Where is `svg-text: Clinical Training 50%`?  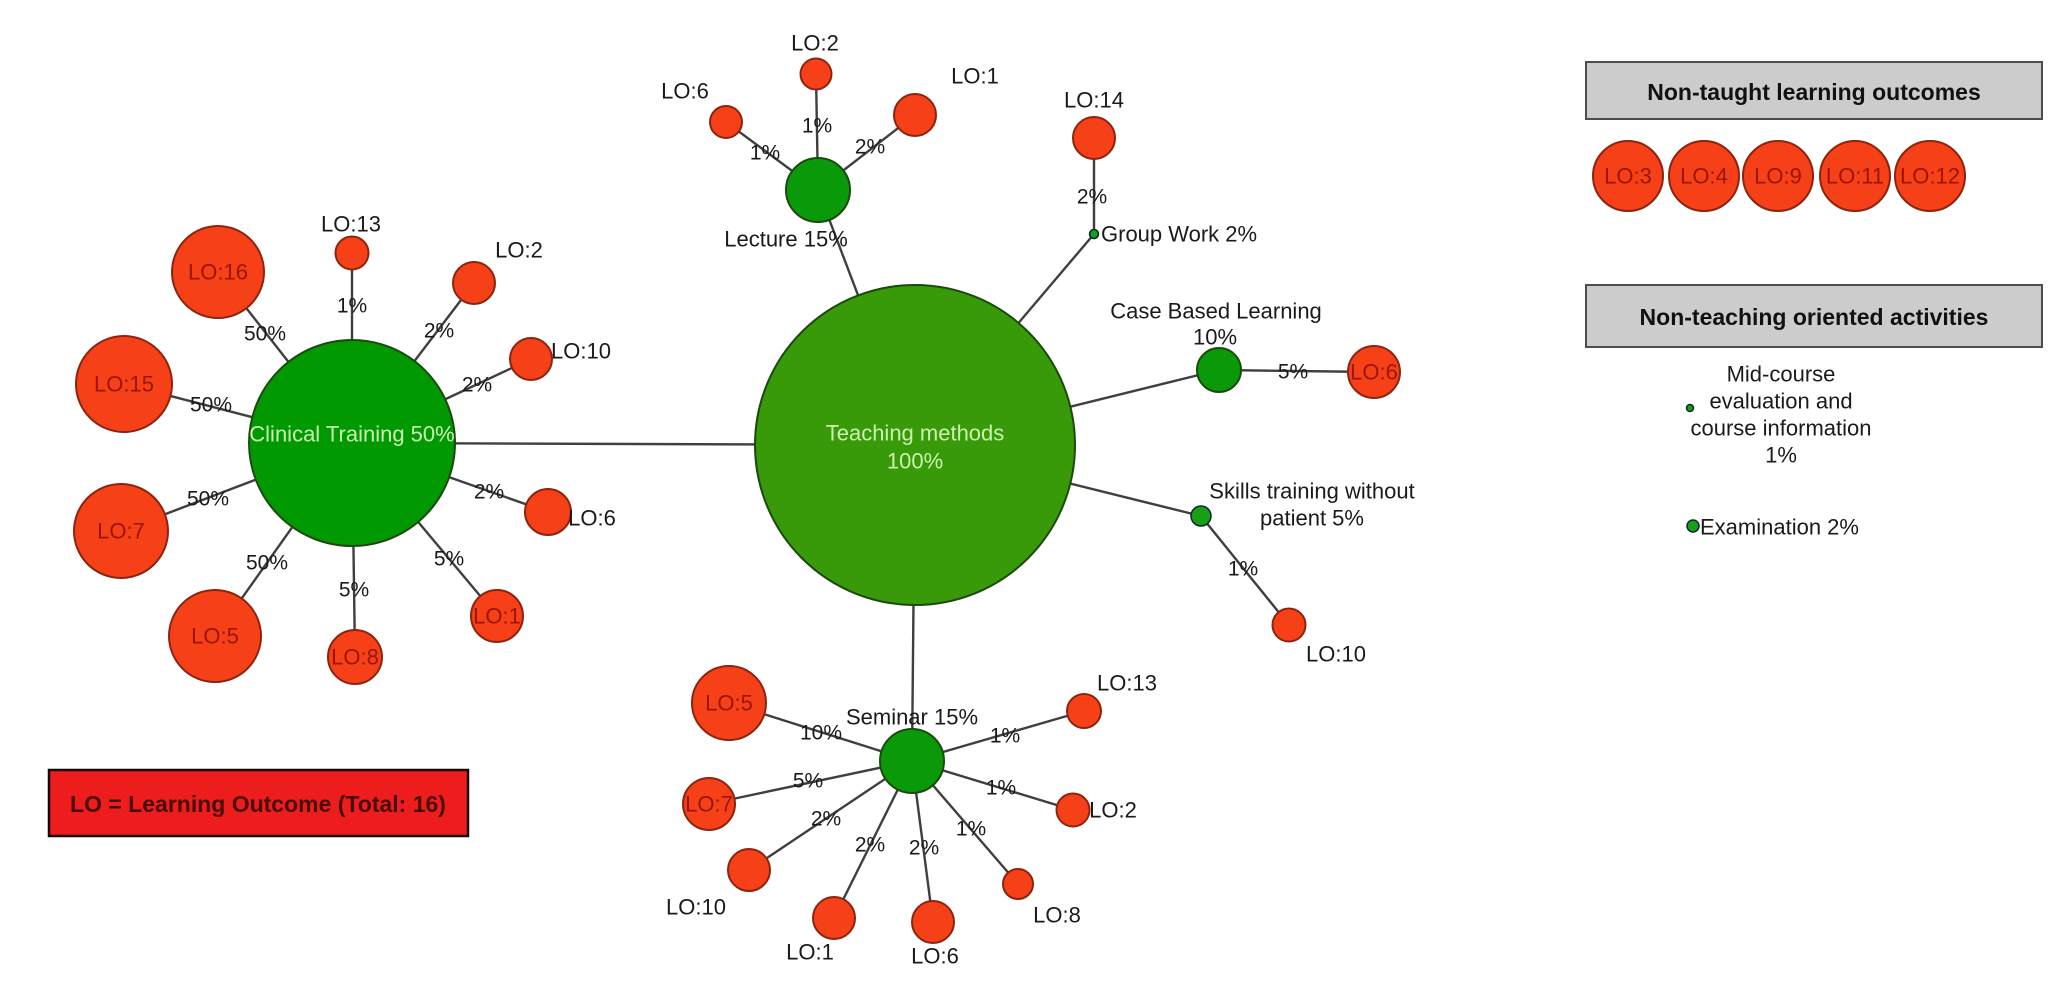
svg-text: Clinical Training 50% is located at coordinates (351, 434).